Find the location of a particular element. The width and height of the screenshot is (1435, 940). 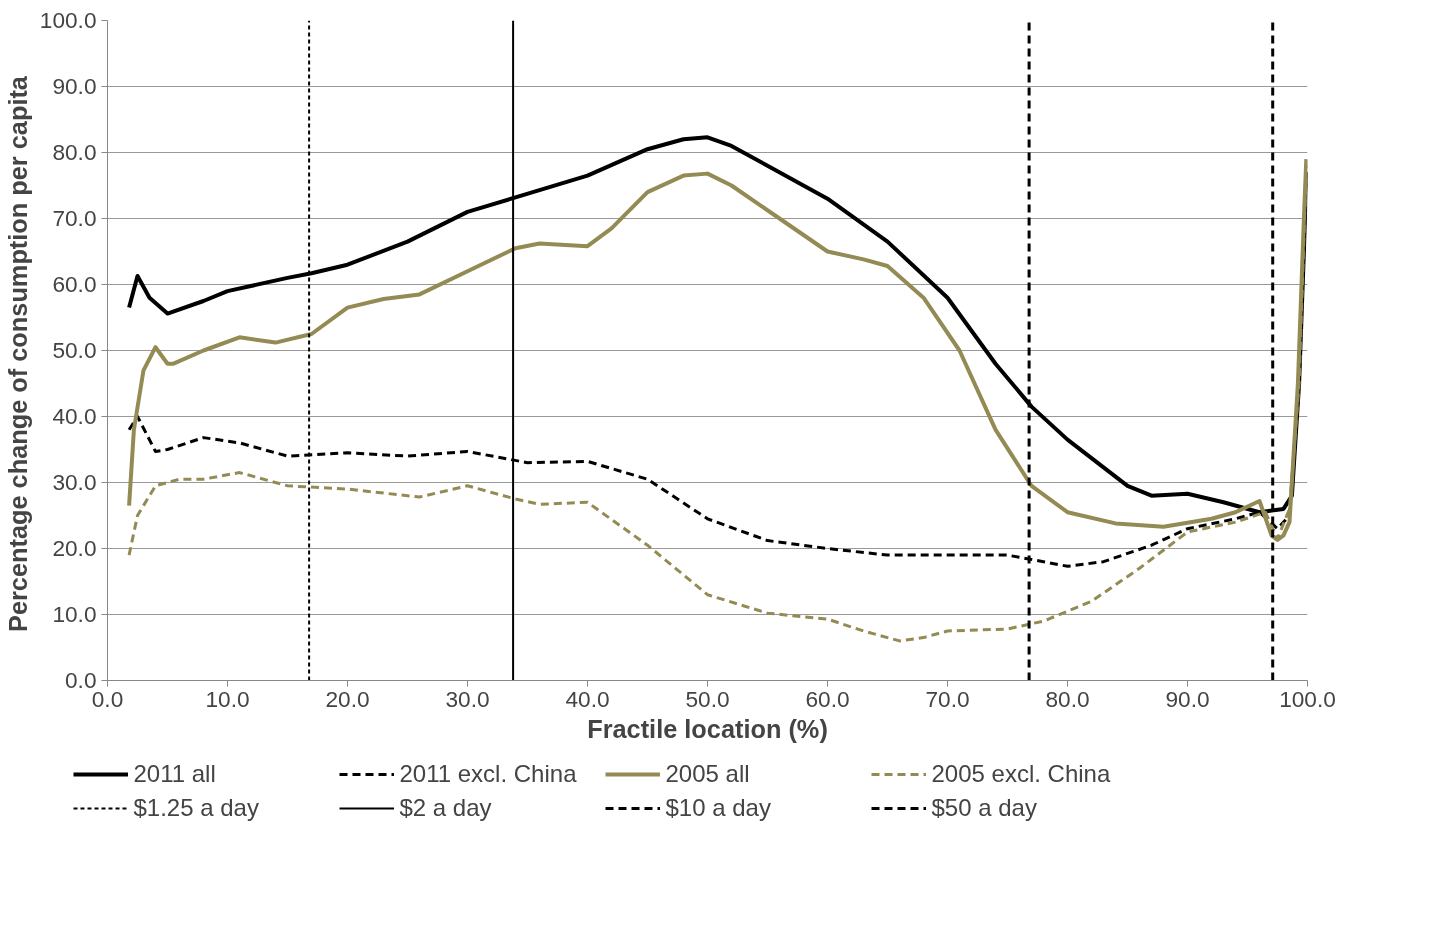

y-tick-label: 100.0 is located at coordinates (68, 20).